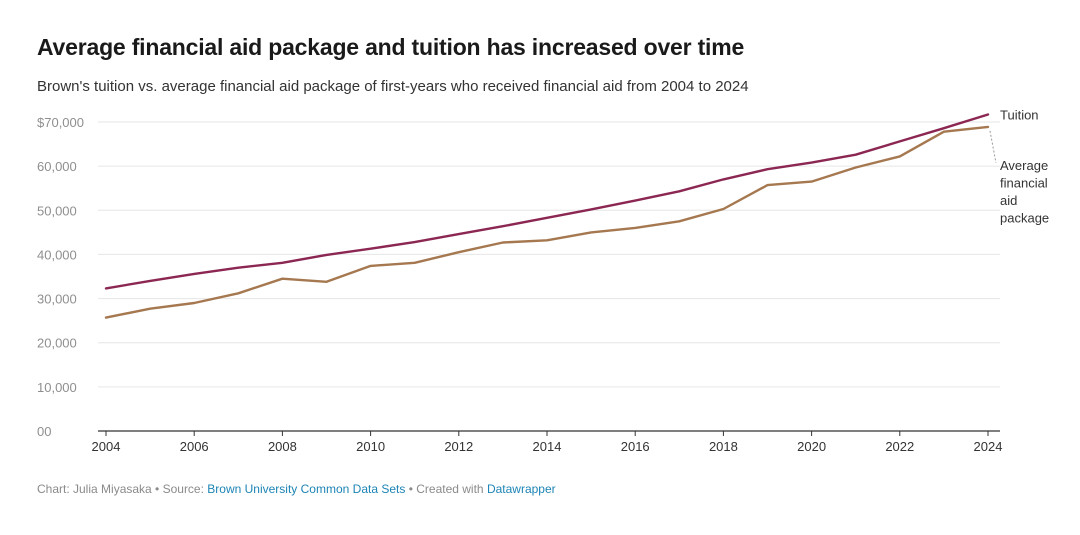  Describe the element at coordinates (179, 489) in the screenshot. I see `footer-sep-source: • Source:` at that location.